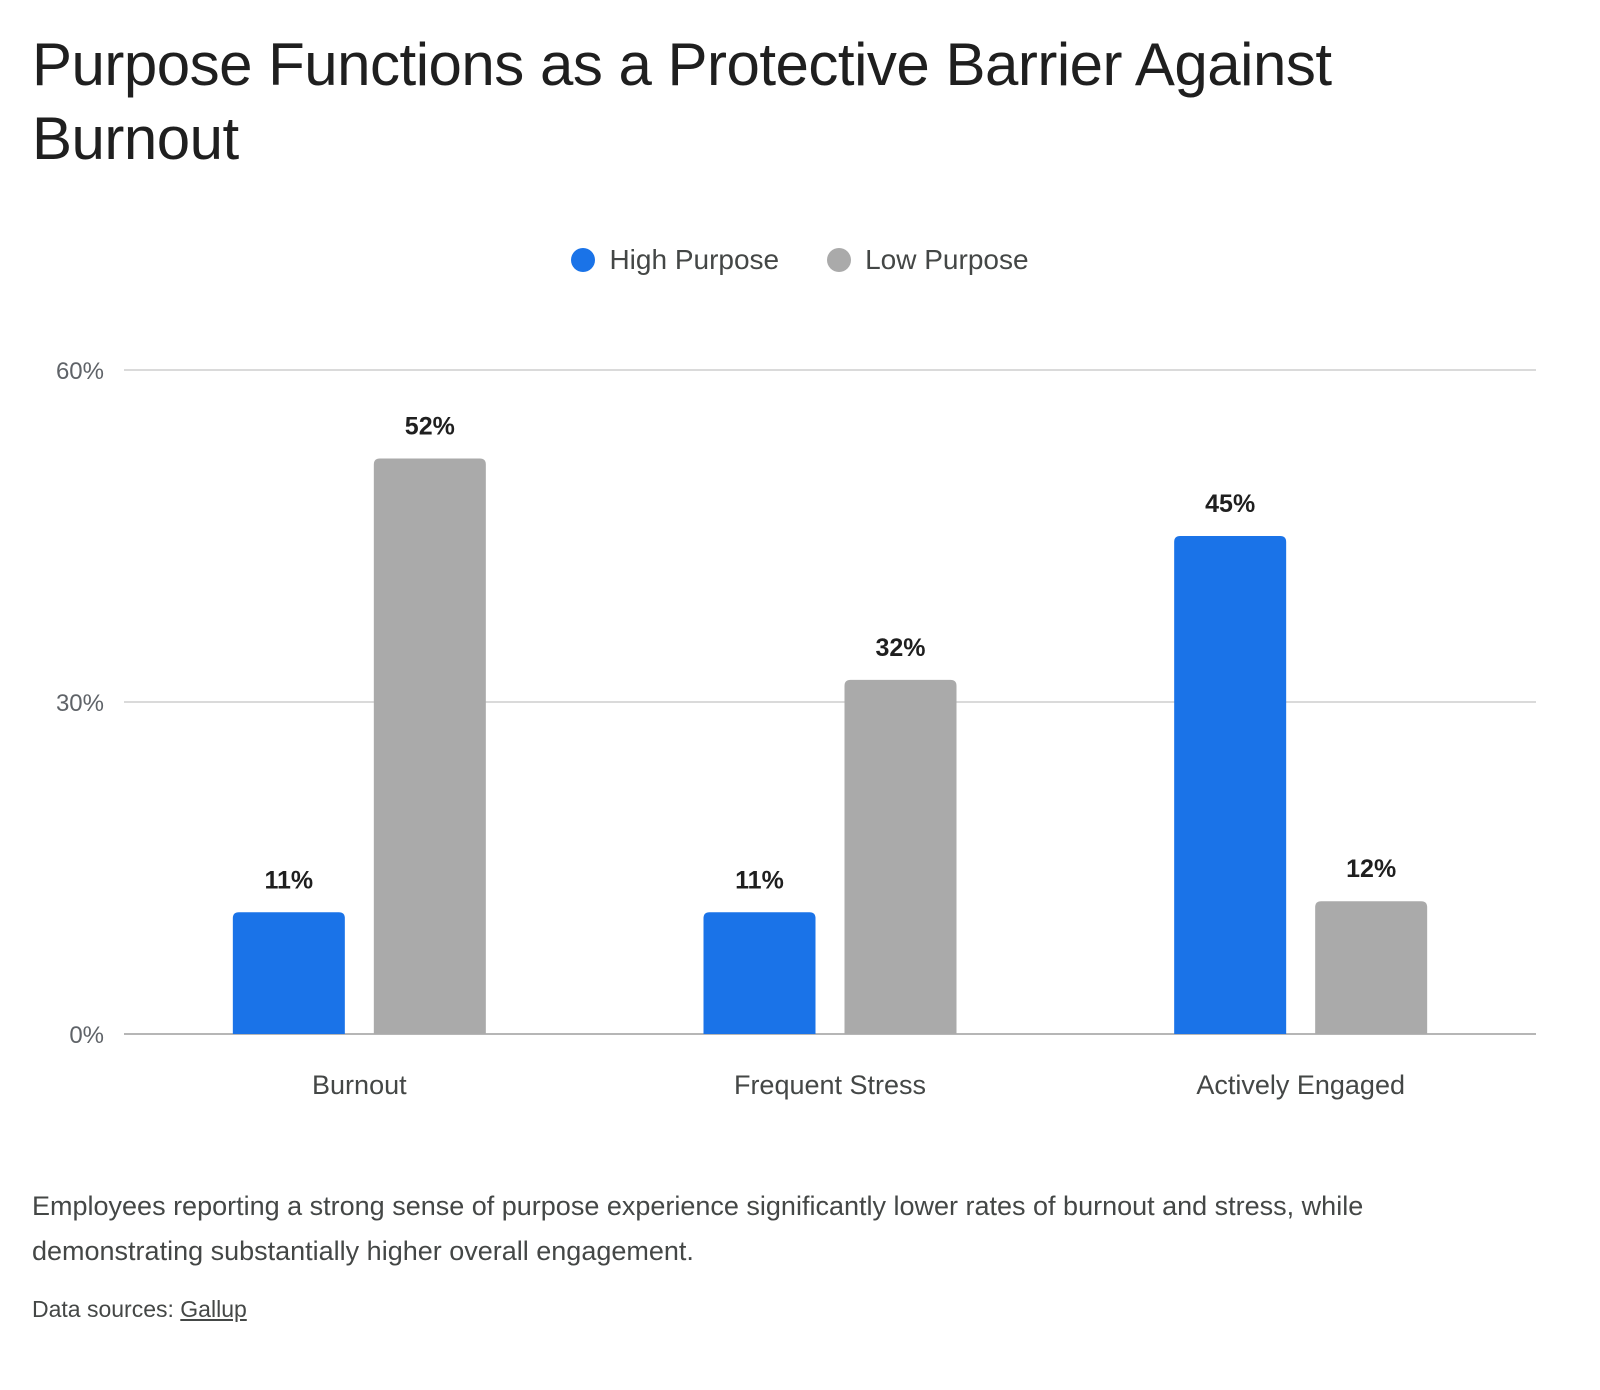 Image resolution: width=1600 pixels, height=1390 pixels. What do you see at coordinates (430, 427) in the screenshot?
I see `data-label: 52%` at bounding box center [430, 427].